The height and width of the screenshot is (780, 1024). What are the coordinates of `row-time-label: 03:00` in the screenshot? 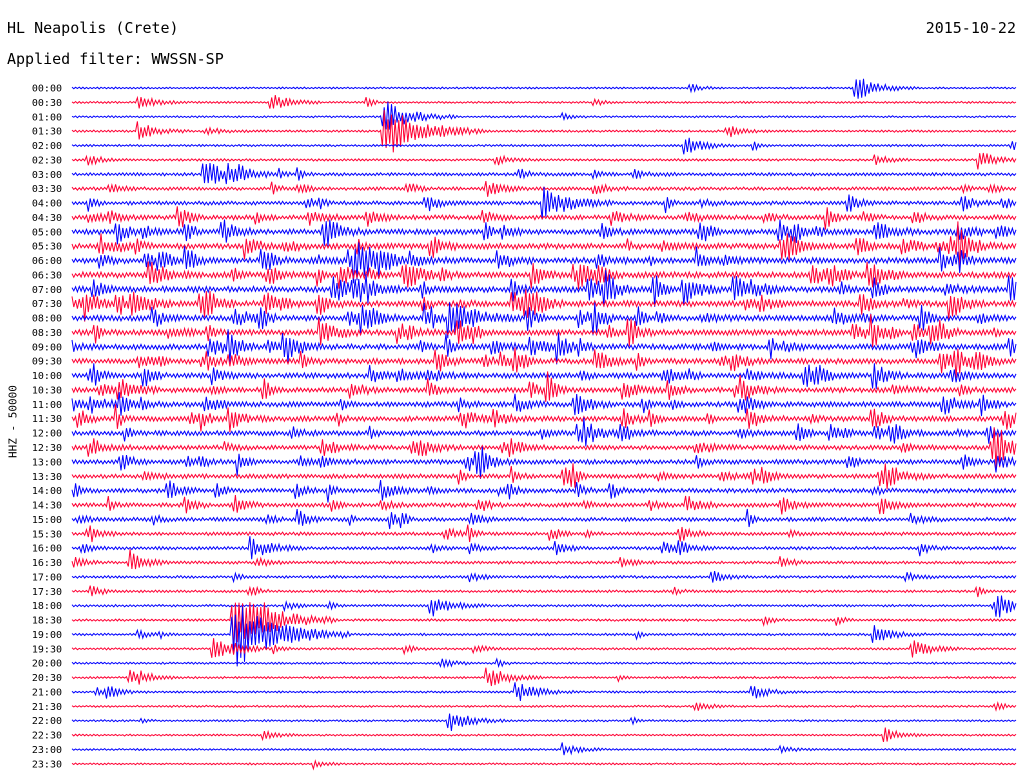 It's located at (47, 175).